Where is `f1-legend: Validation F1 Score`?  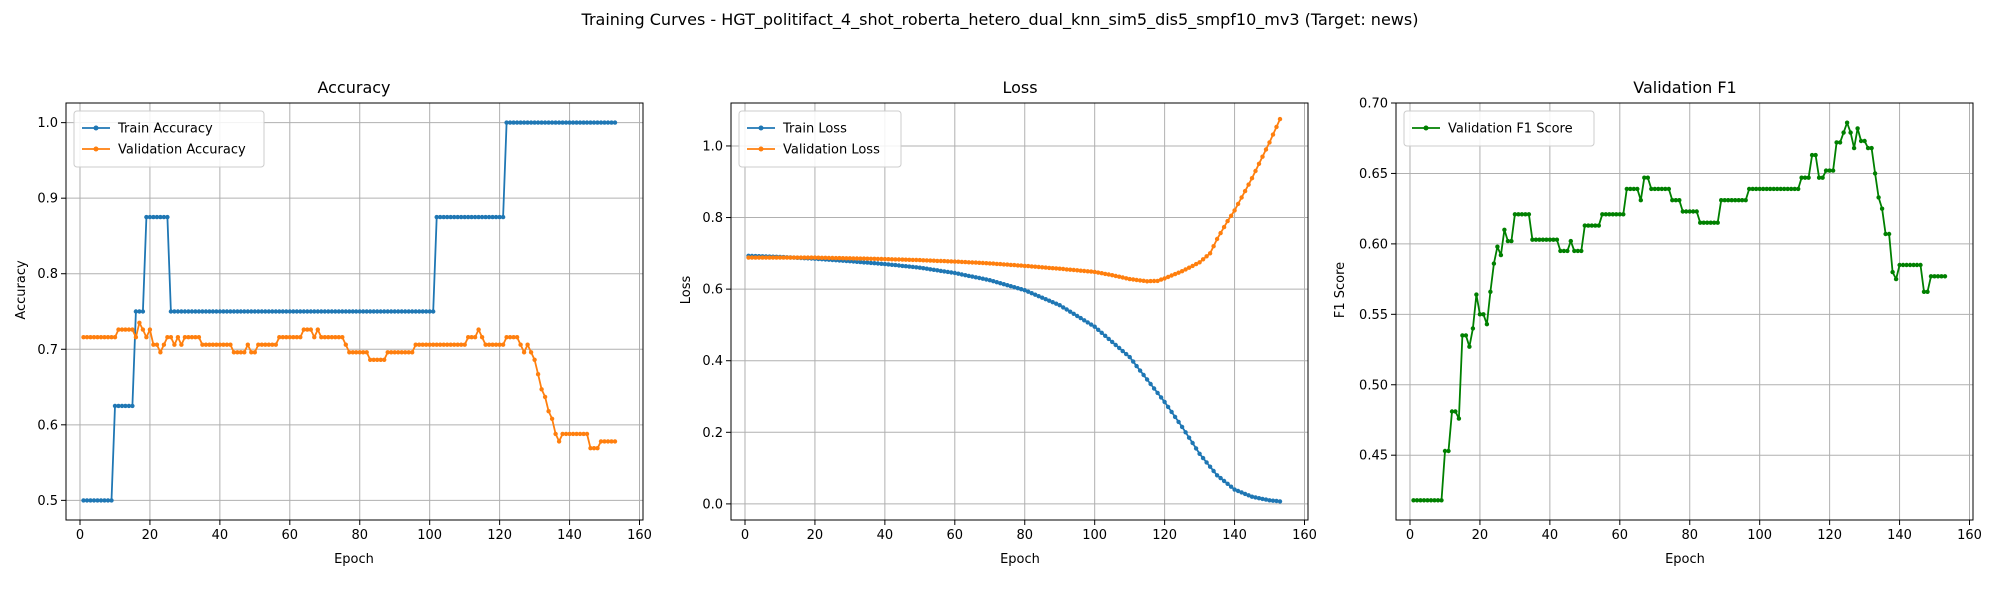
f1-legend: Validation F1 Score is located at coordinates (1499, 128).